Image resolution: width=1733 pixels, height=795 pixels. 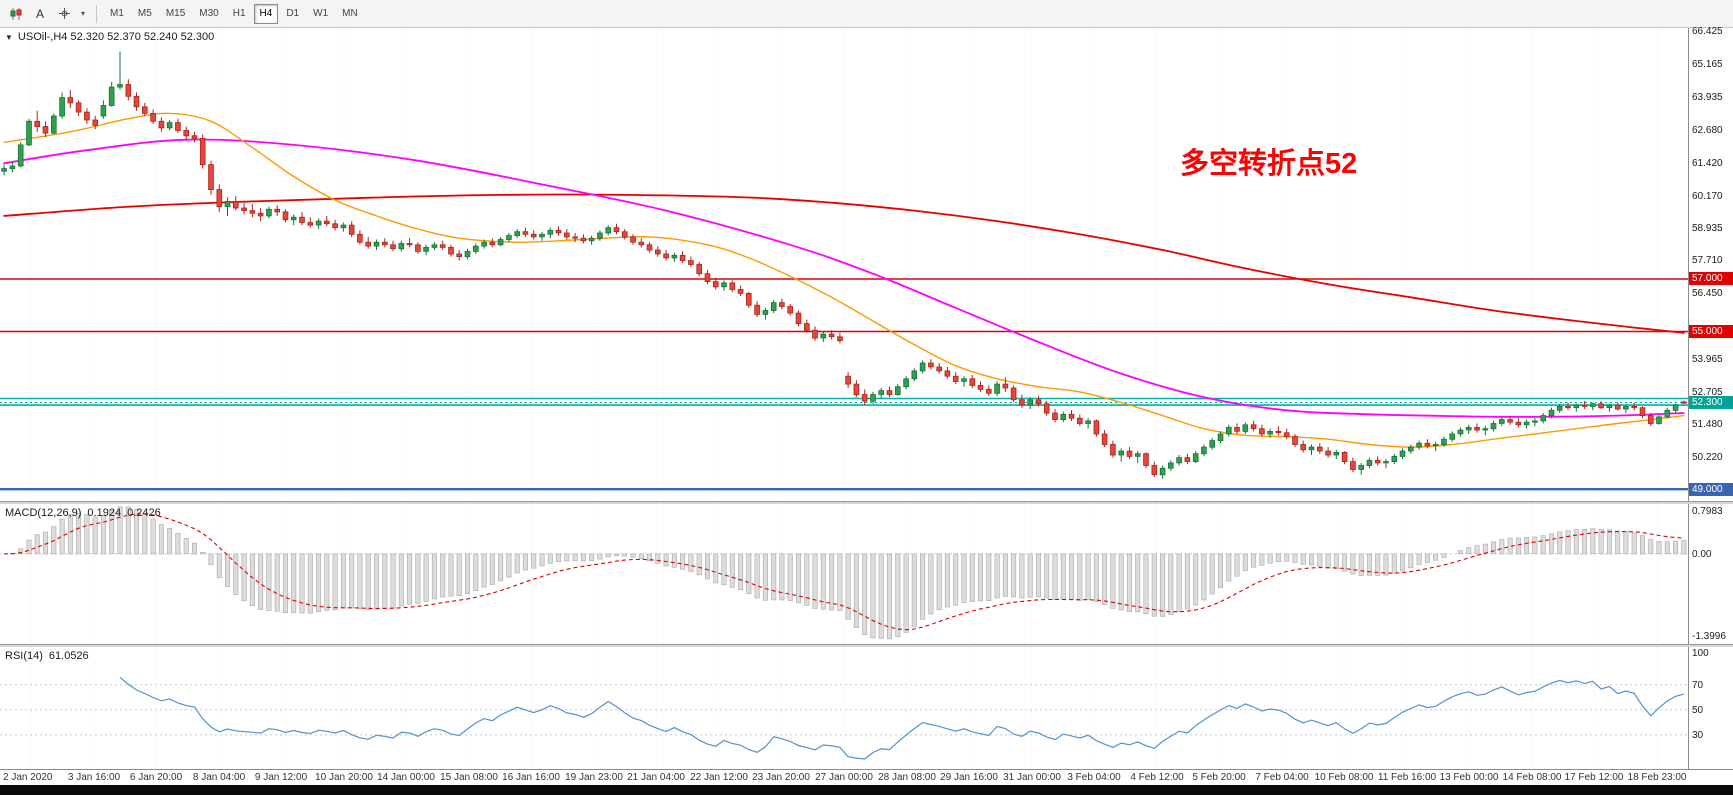 I want to click on timeframe-button-m15: M15, so click(x=175, y=14).